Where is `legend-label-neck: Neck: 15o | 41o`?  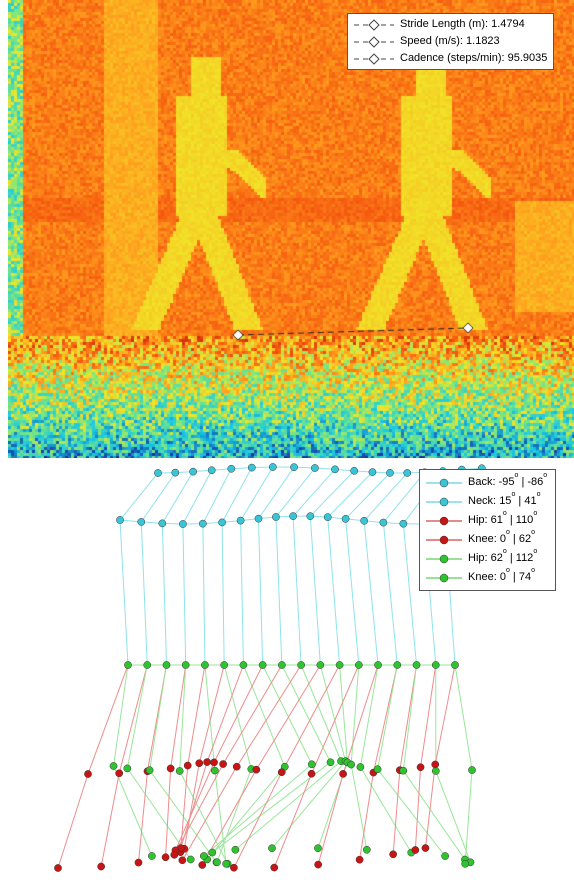 legend-label-neck: Neck: 15o | 41o is located at coordinates (504, 499).